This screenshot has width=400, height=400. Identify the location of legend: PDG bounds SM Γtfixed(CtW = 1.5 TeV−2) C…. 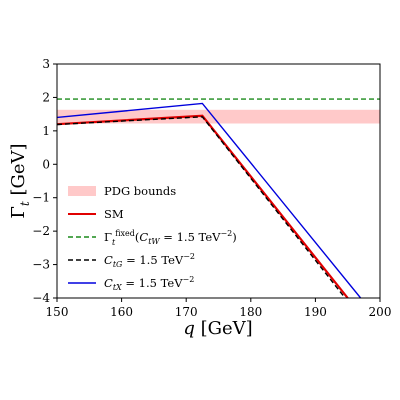
(152, 238).